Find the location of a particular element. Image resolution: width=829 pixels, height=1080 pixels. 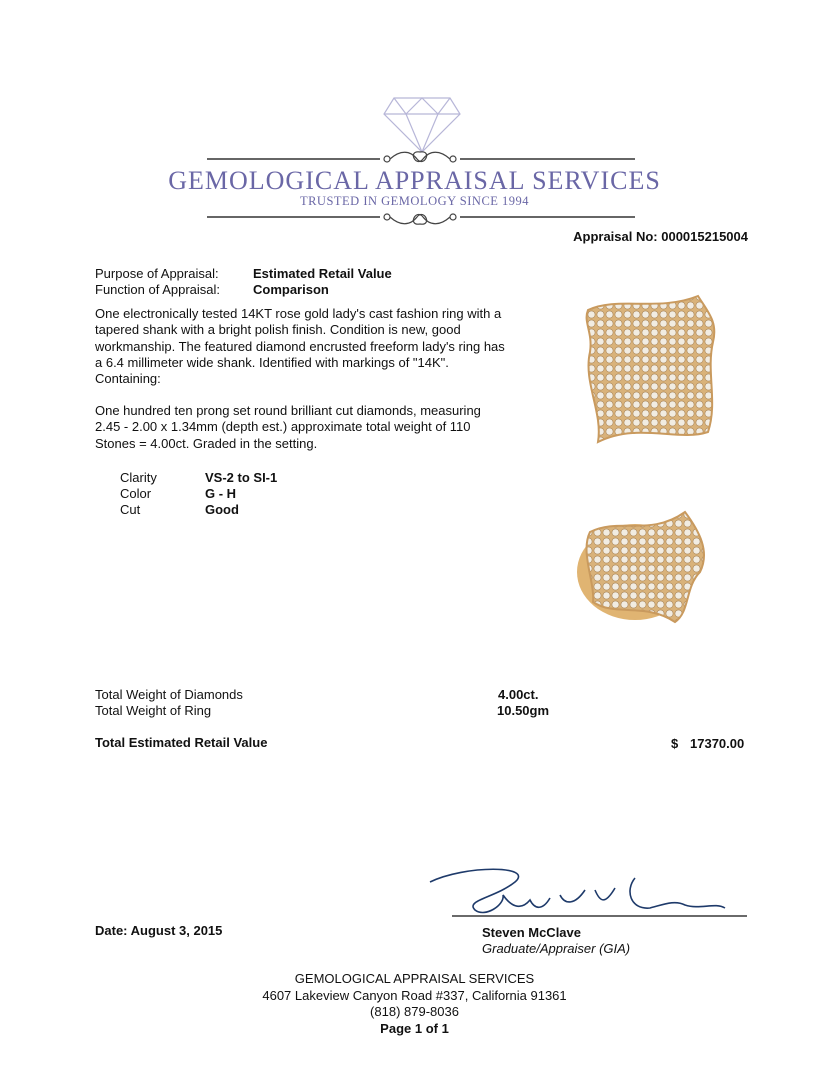

ornament-divider-top is located at coordinates (421, 157).